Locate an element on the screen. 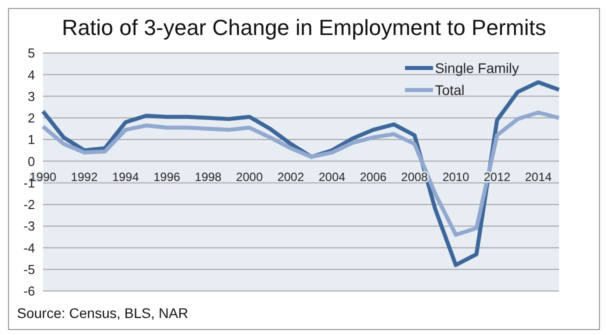 Image resolution: width=606 pixels, height=335 pixels. y-tick-label: 4 is located at coordinates (31, 74).